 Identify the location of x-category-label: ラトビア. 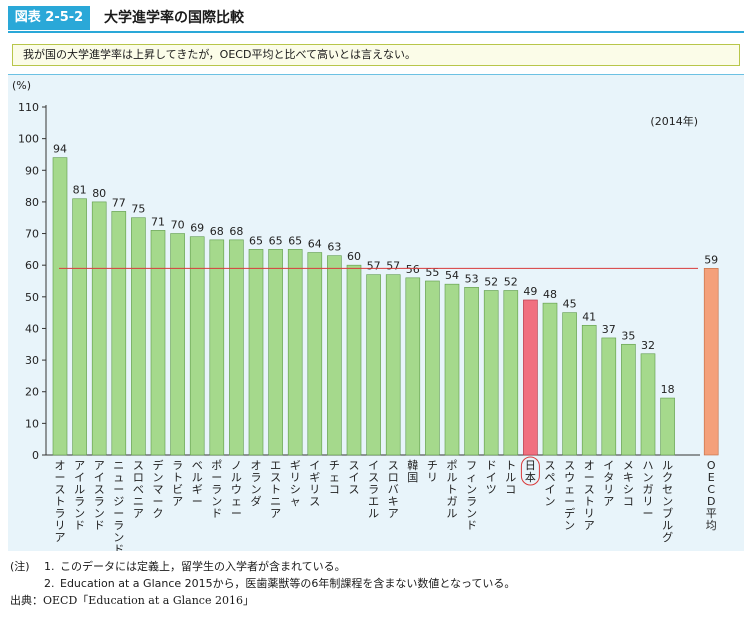
(177, 483).